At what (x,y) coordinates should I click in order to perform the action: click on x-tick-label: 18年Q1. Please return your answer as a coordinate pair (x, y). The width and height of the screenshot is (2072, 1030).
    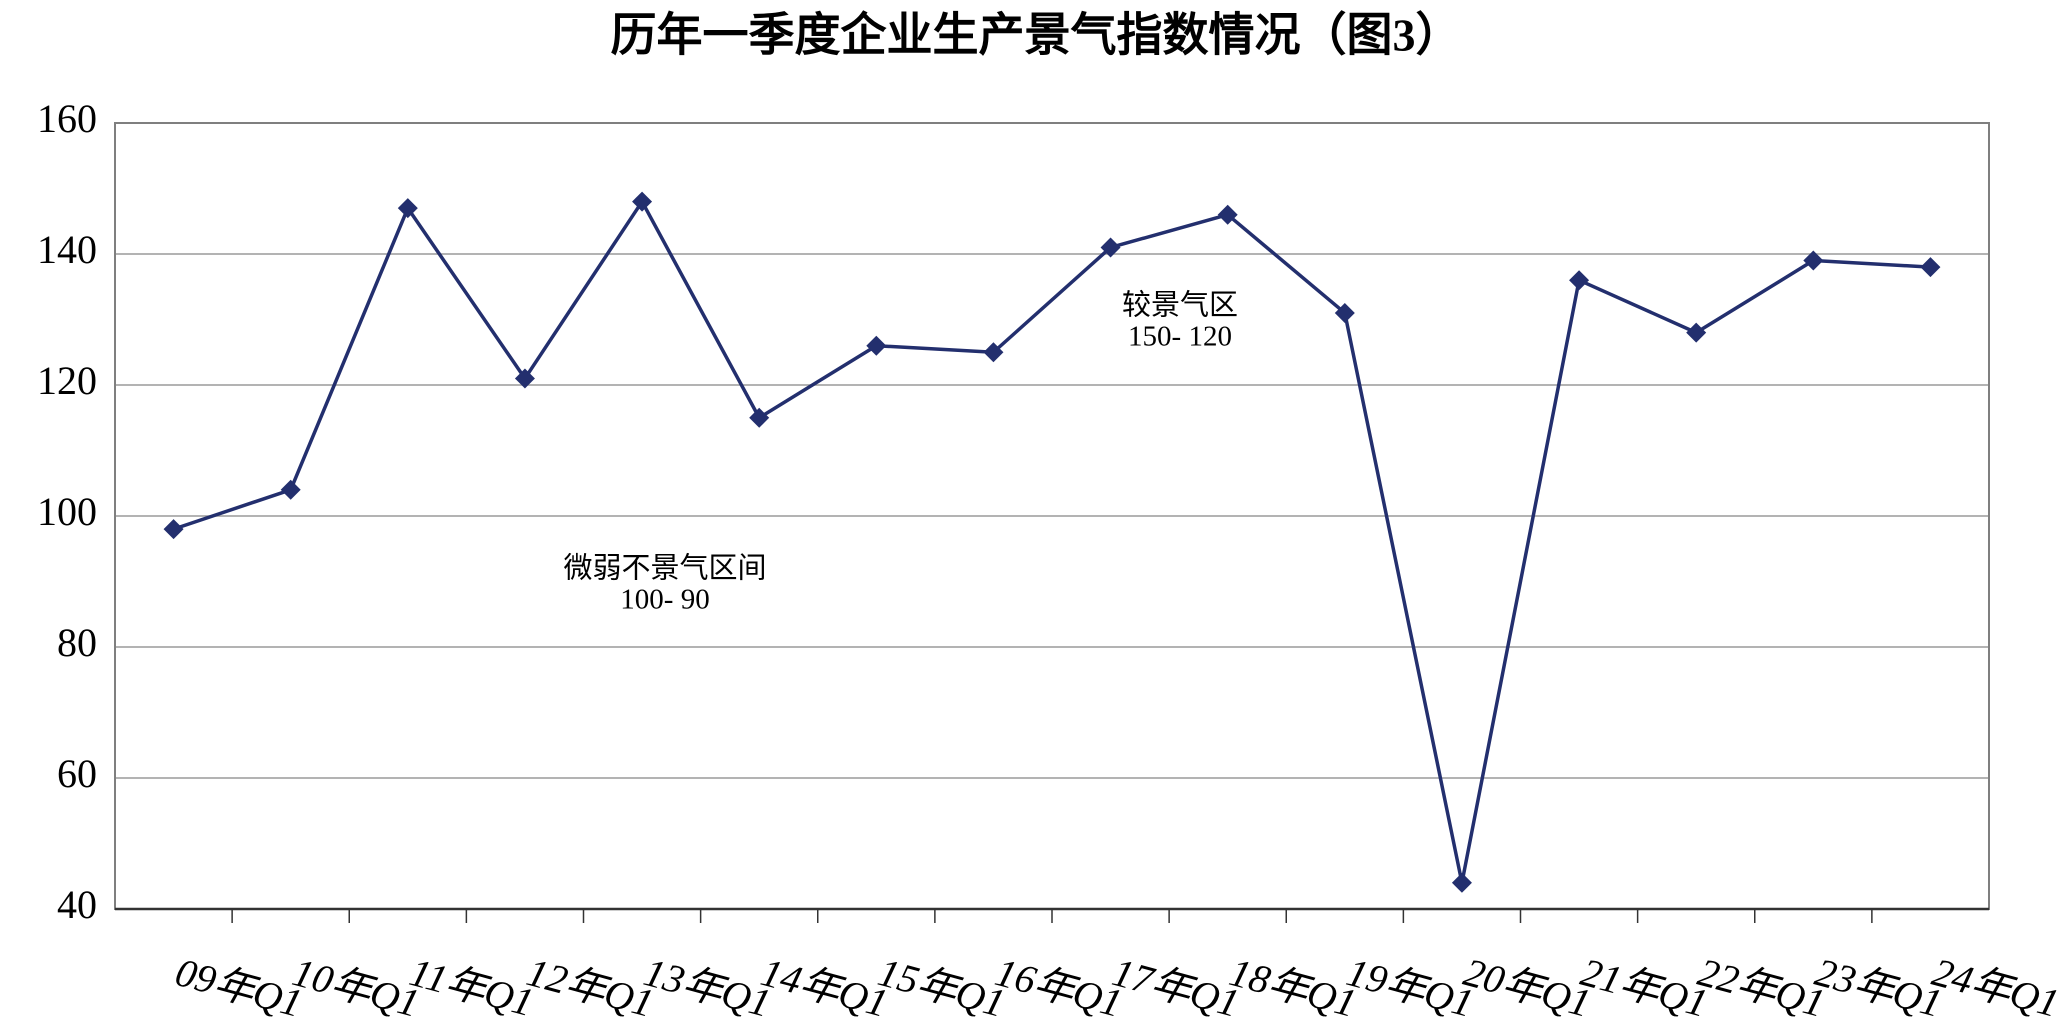
    Looking at the image, I should click on (1293, 987).